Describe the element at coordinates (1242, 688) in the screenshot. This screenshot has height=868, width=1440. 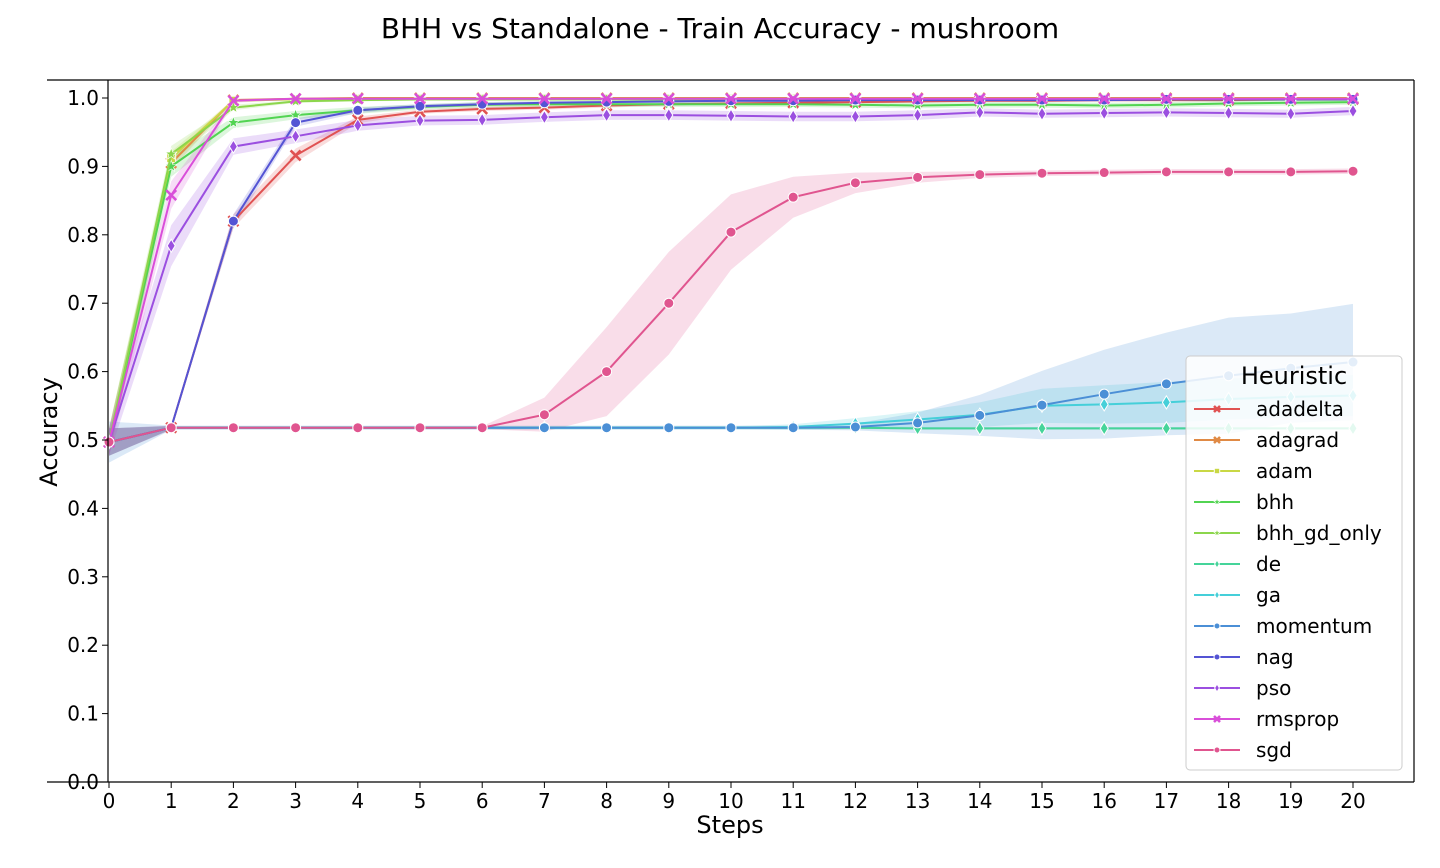
I see `legend-item-pso: pso` at that location.